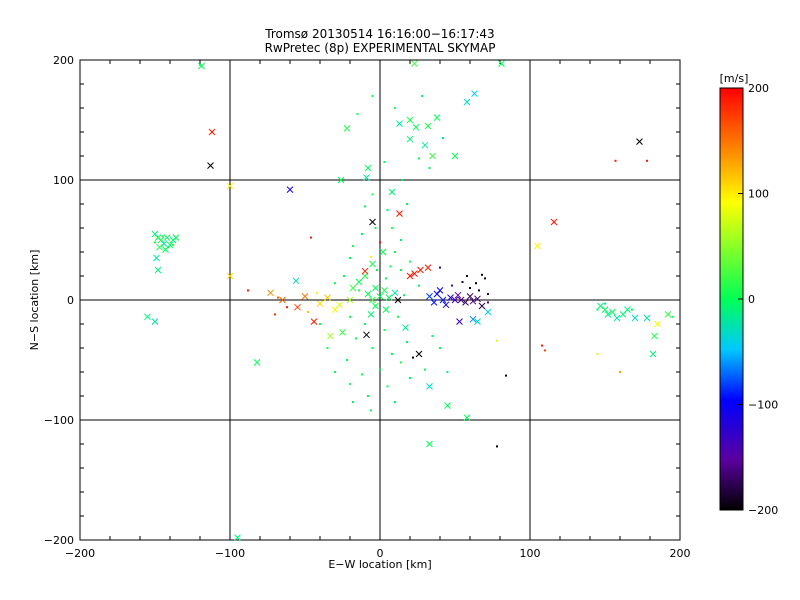 Image resolution: width=800 pixels, height=600 pixels. Describe the element at coordinates (380, 553) in the screenshot. I see `x-tick-label: 0` at that location.